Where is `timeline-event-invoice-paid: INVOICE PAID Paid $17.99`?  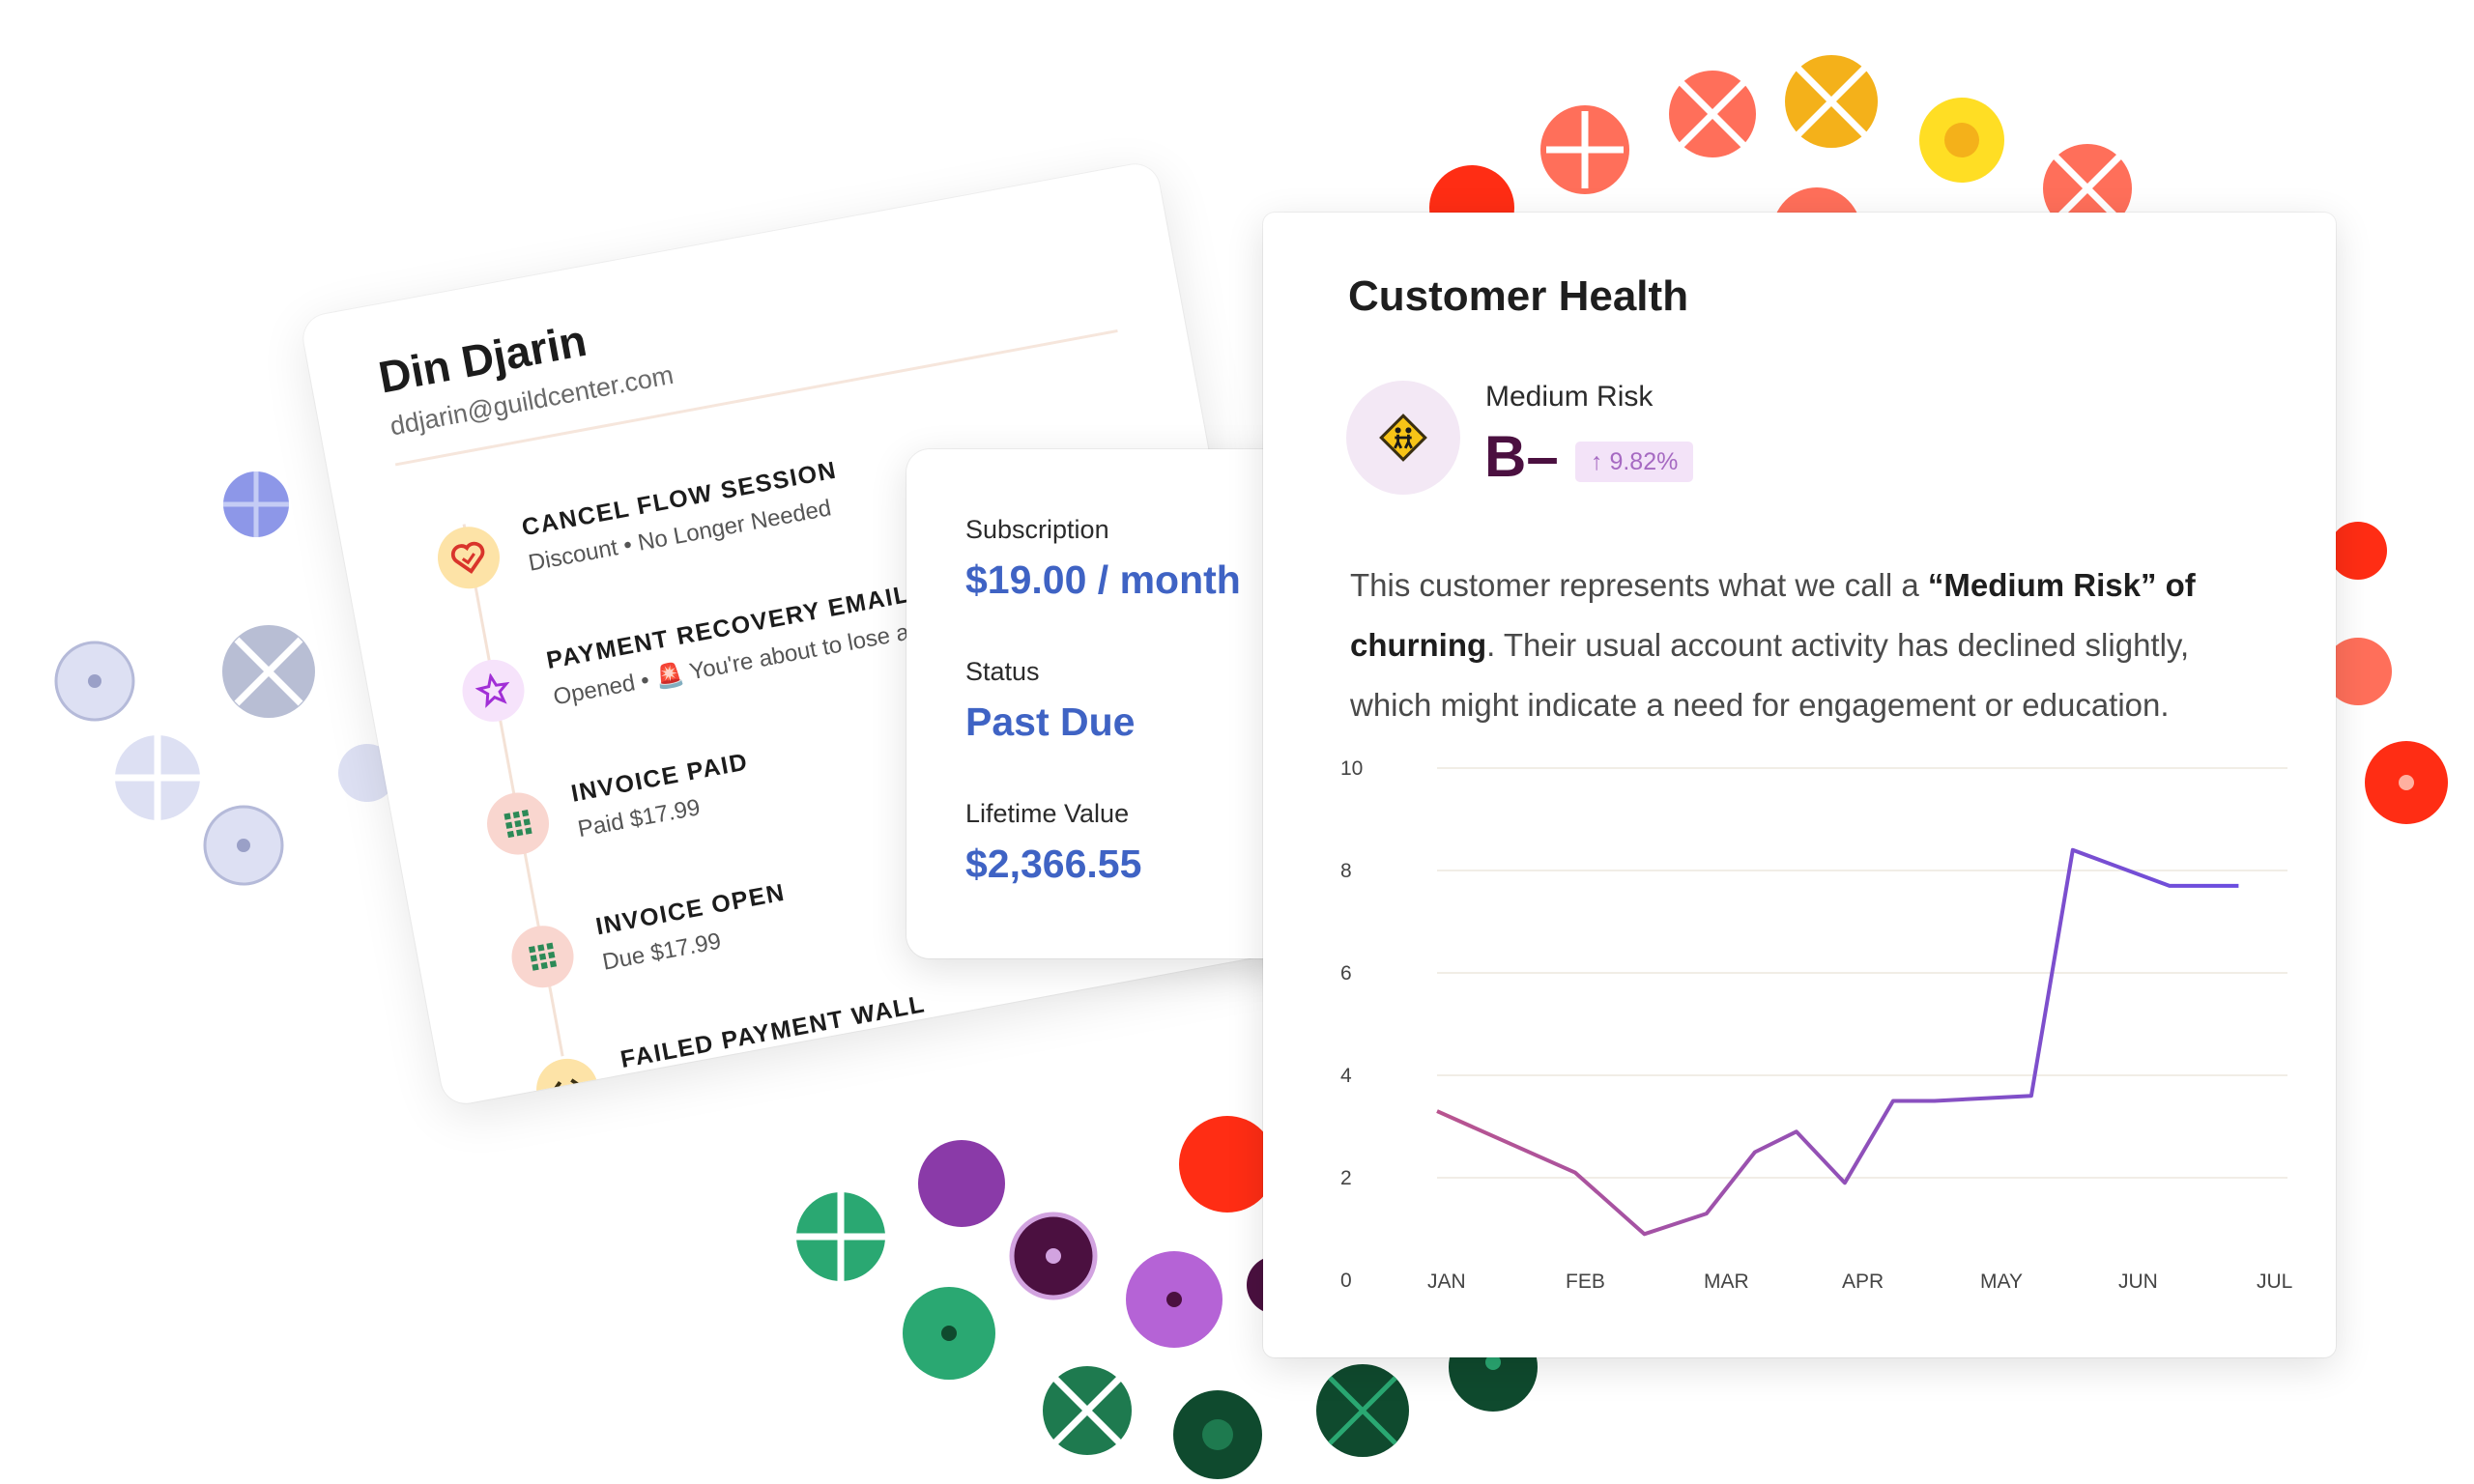
timeline-event-invoice-paid: INVOICE PAID Paid $17.99 is located at coordinates (869, 768).